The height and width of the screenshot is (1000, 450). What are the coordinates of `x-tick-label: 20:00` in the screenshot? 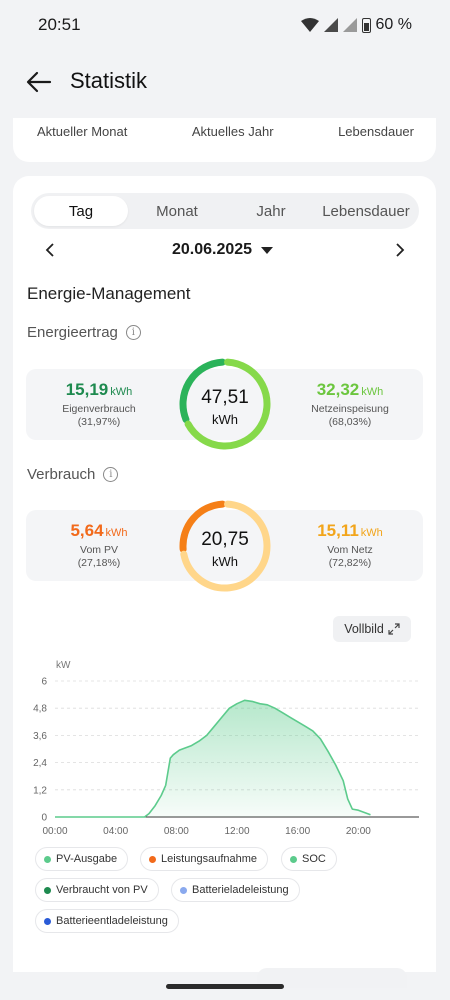 It's located at (358, 831).